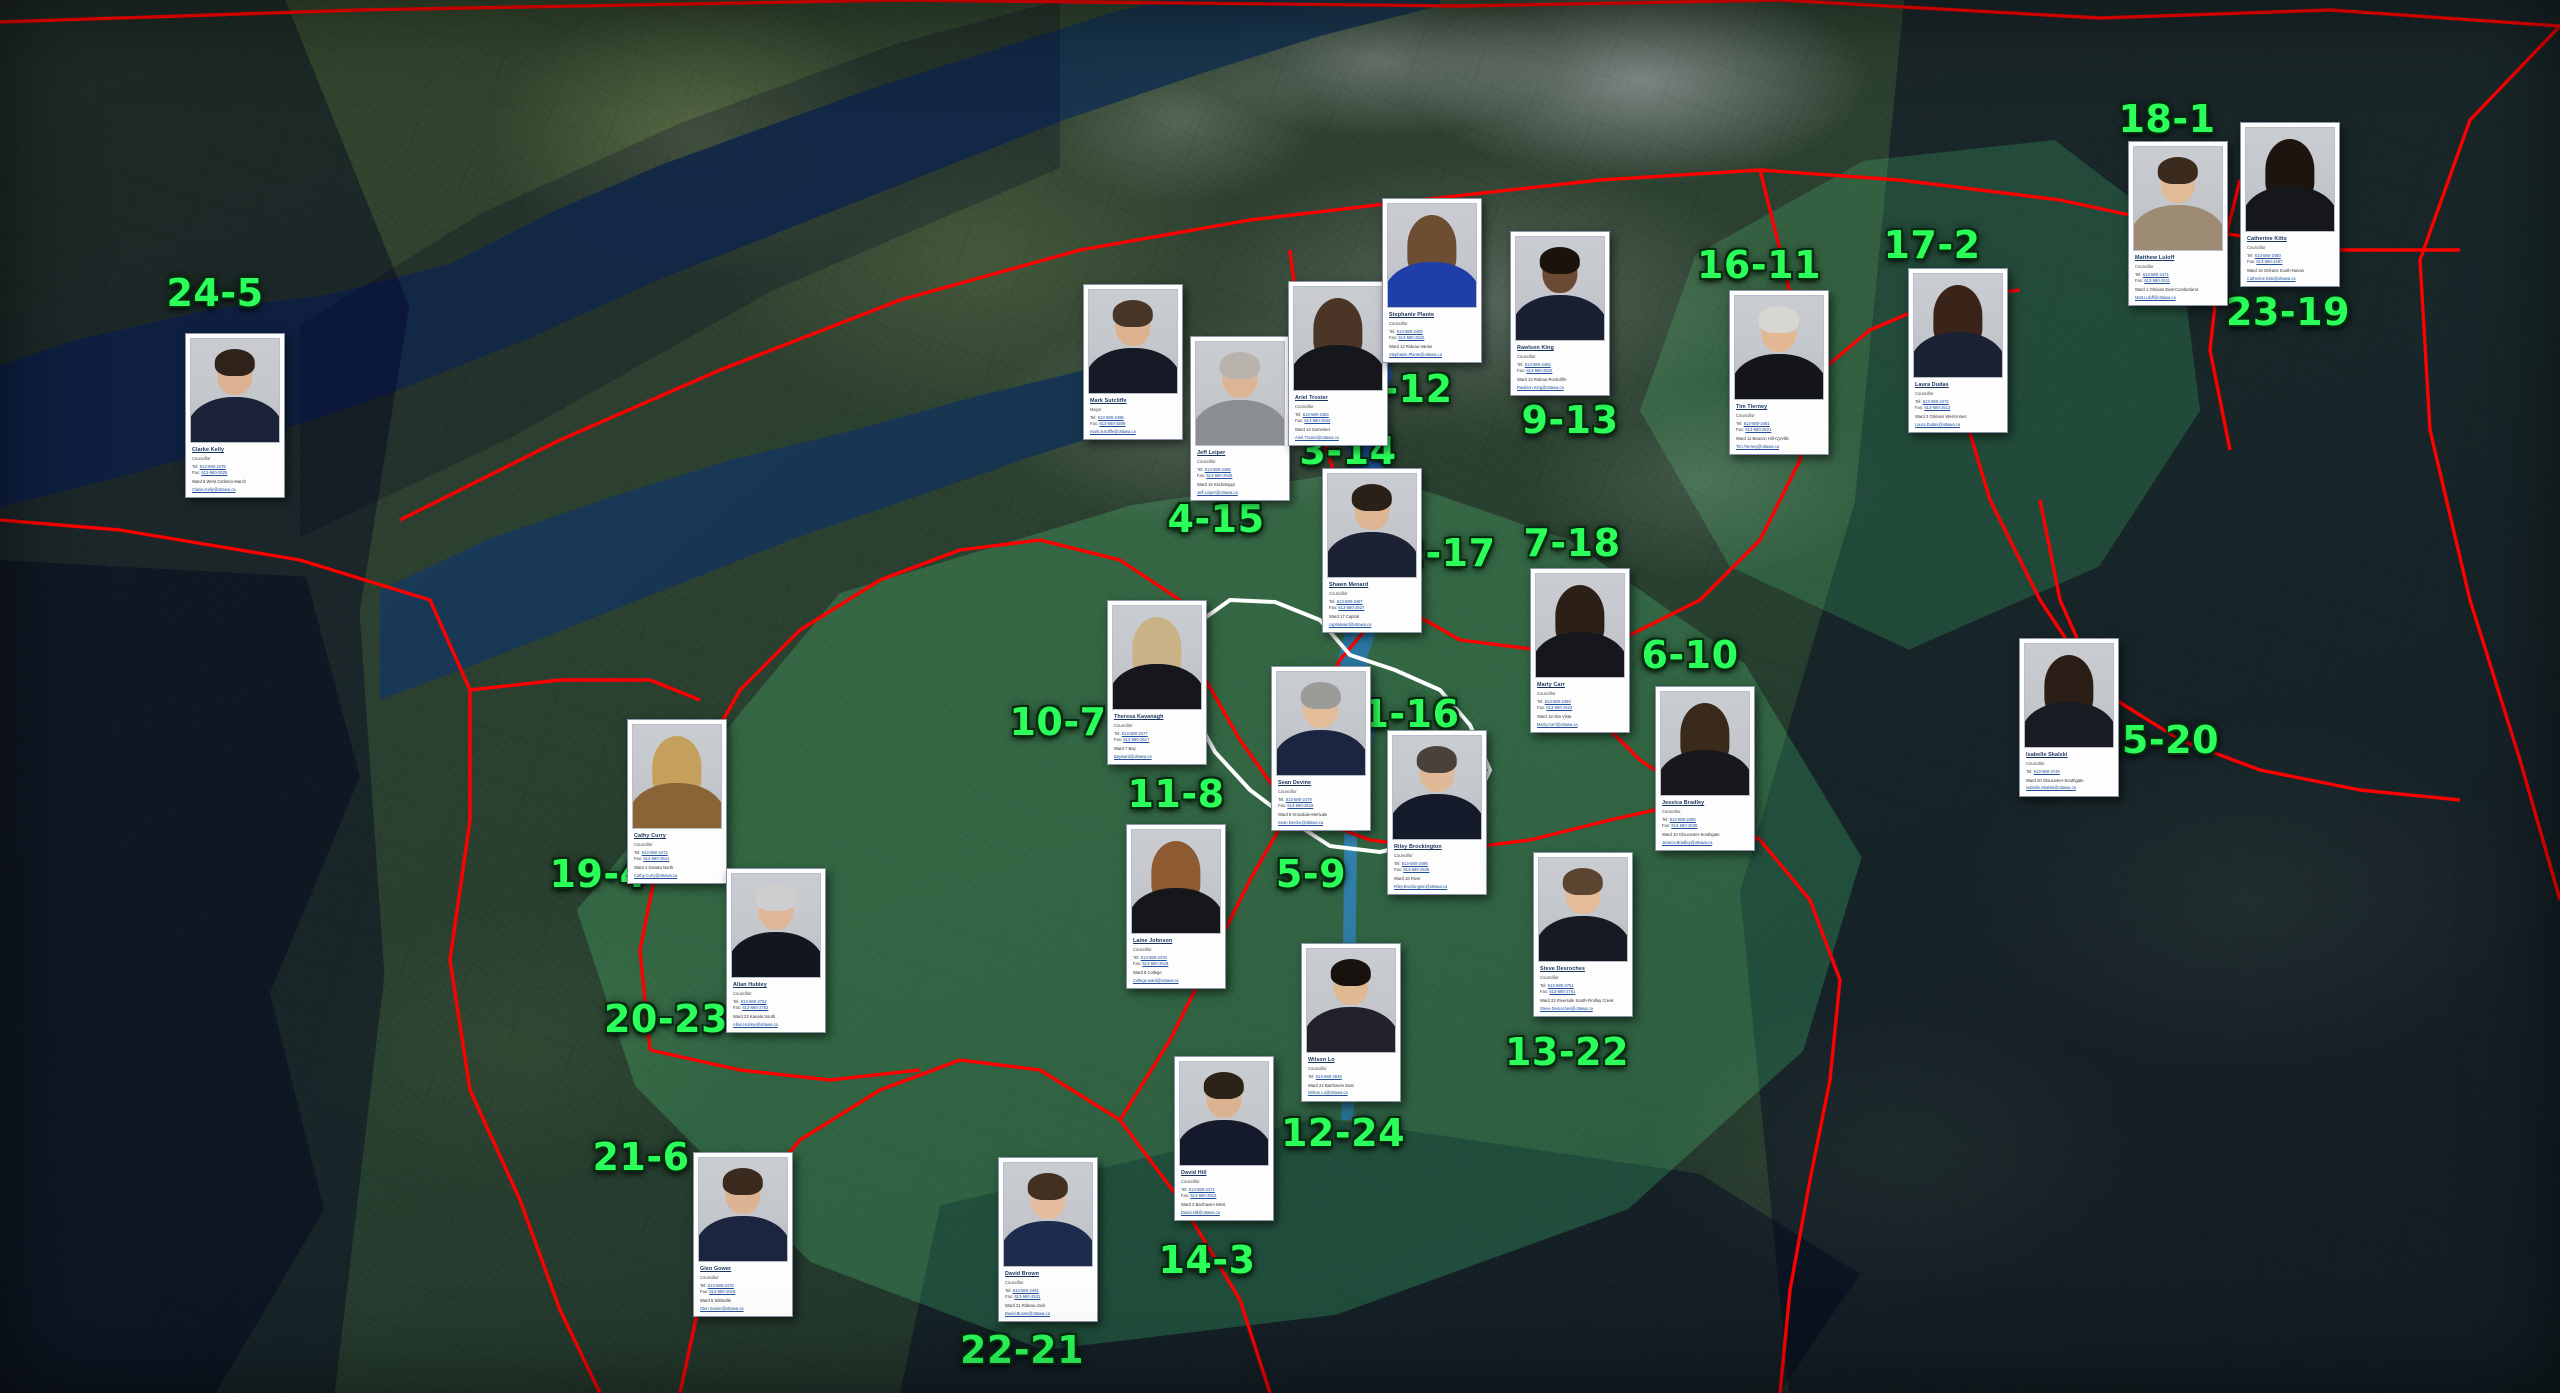 The height and width of the screenshot is (1393, 2560). I want to click on email-link: Isabelle.Skalski@ottawa.ca, so click(2051, 788).